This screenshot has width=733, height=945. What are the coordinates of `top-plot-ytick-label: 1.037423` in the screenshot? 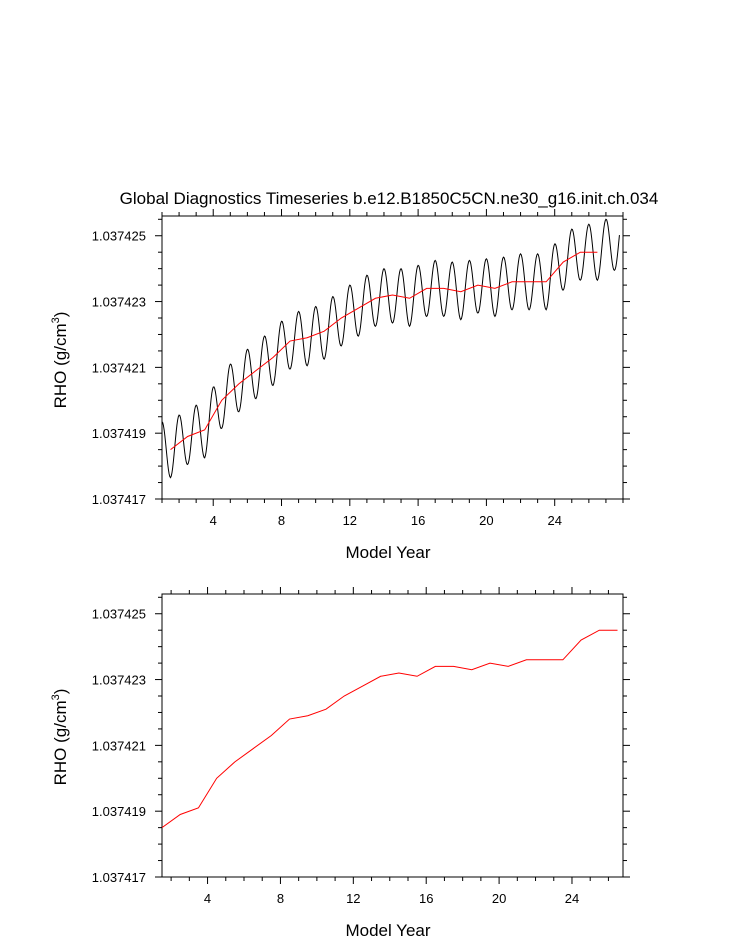 It's located at (119, 302).